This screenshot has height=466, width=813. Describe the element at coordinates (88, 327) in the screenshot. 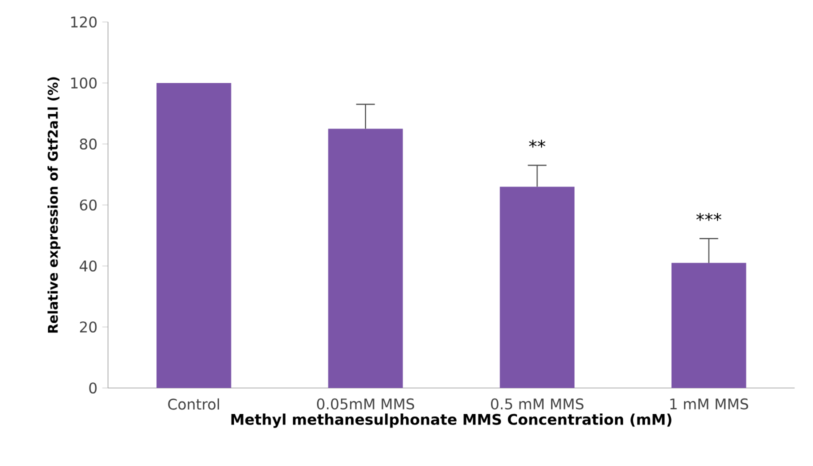

I see `y-tick-label: 20` at that location.